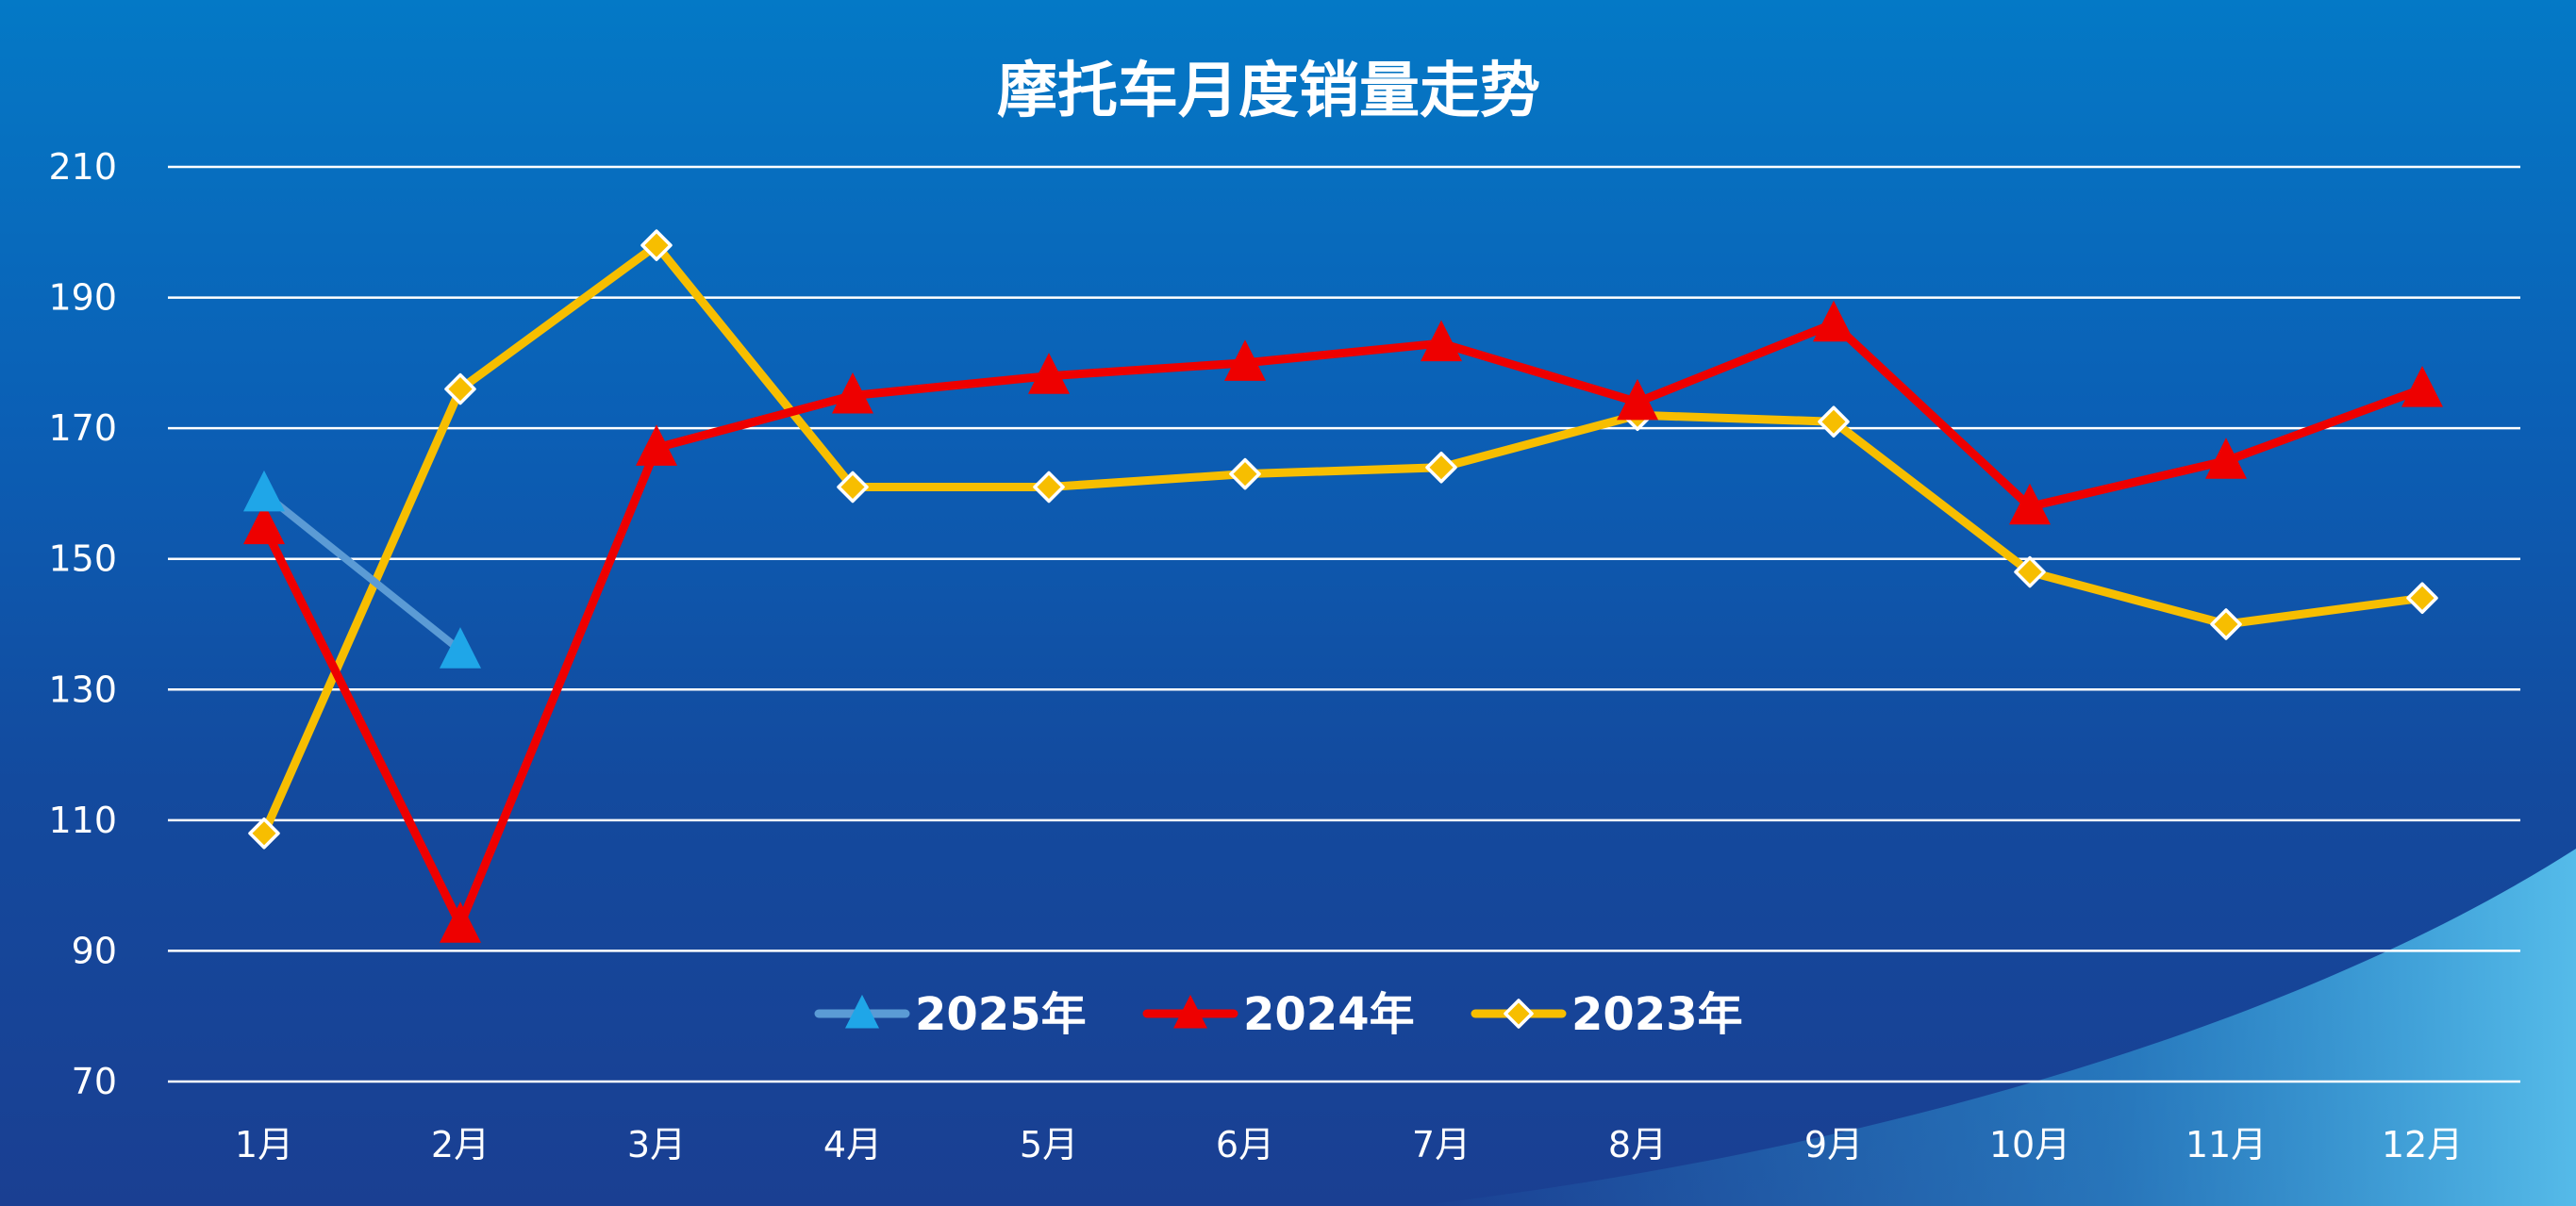 Image resolution: width=2576 pixels, height=1206 pixels. I want to click on x-tick-label: 5月, so click(1049, 1144).